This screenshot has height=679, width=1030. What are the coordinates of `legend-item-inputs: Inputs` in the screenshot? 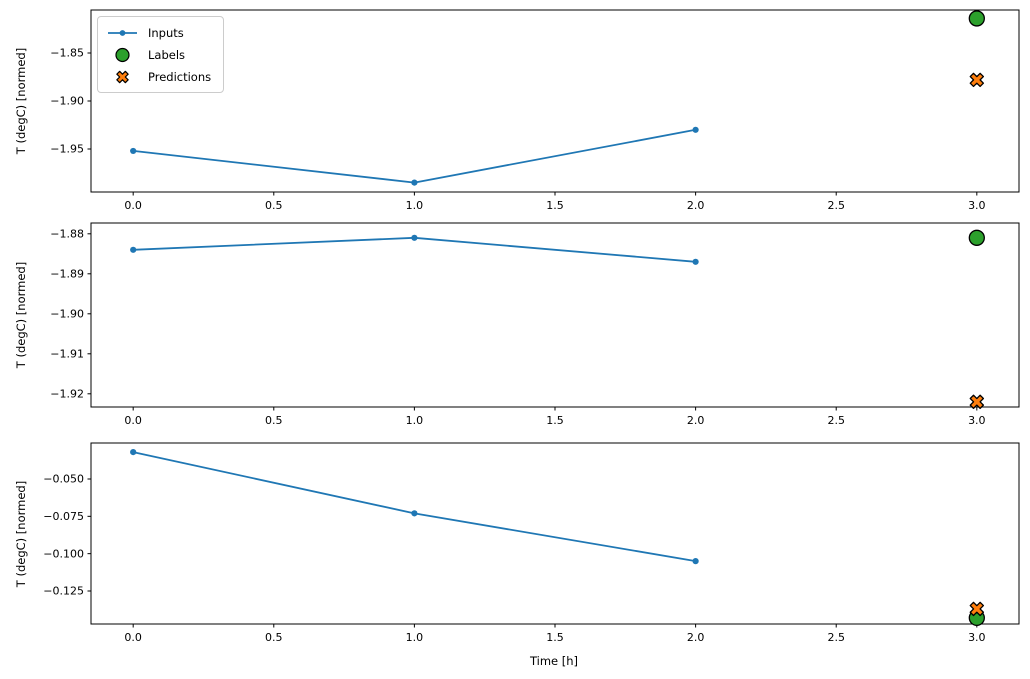 It's located at (159, 32).